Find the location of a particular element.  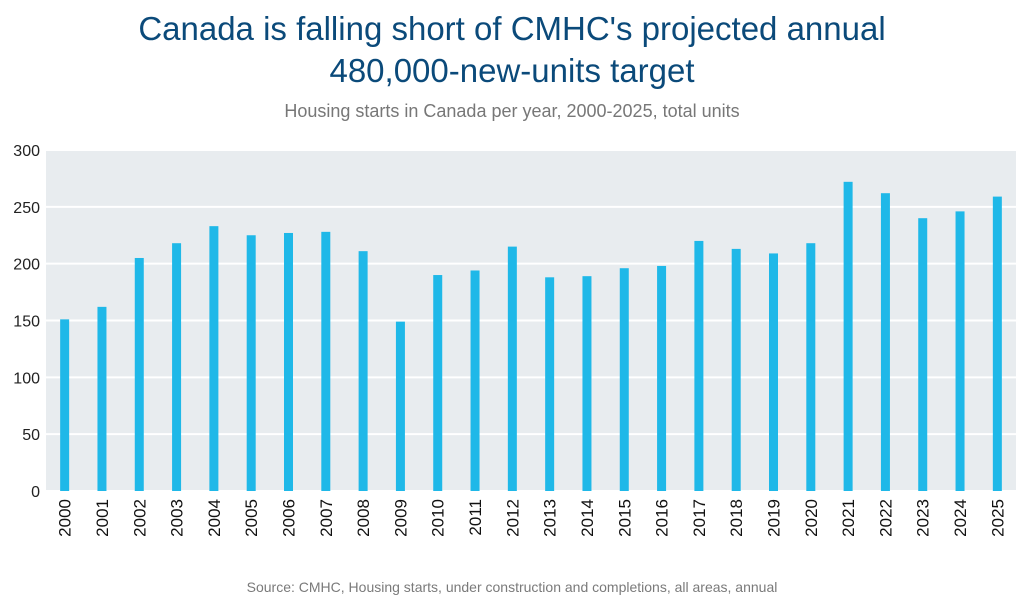

x-tick-label: 2013 is located at coordinates (550, 518).